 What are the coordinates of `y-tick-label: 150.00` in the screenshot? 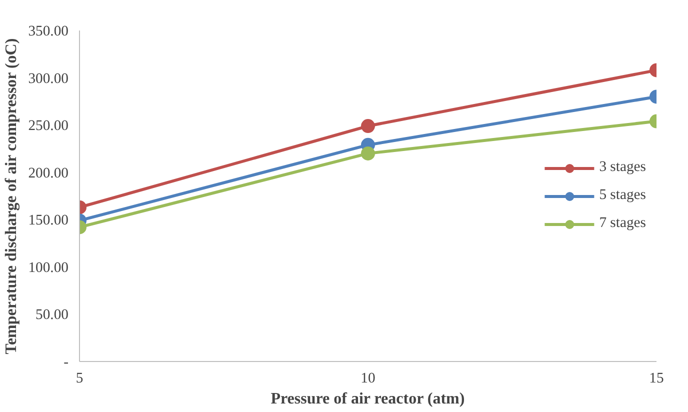 It's located at (48, 220).